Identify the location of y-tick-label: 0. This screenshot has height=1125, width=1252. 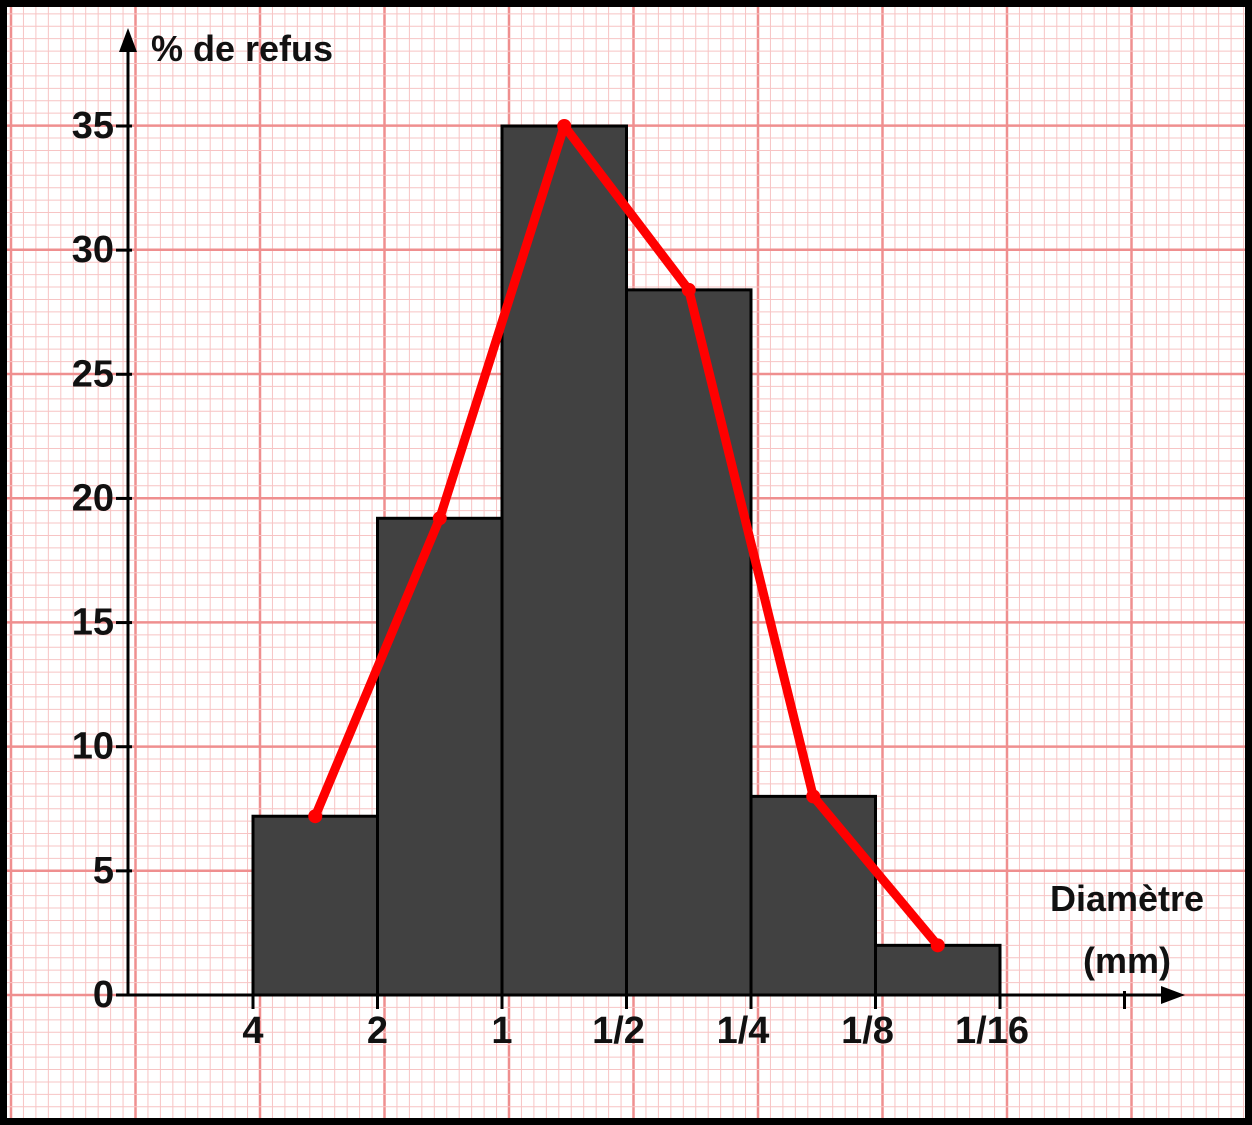
(103, 995).